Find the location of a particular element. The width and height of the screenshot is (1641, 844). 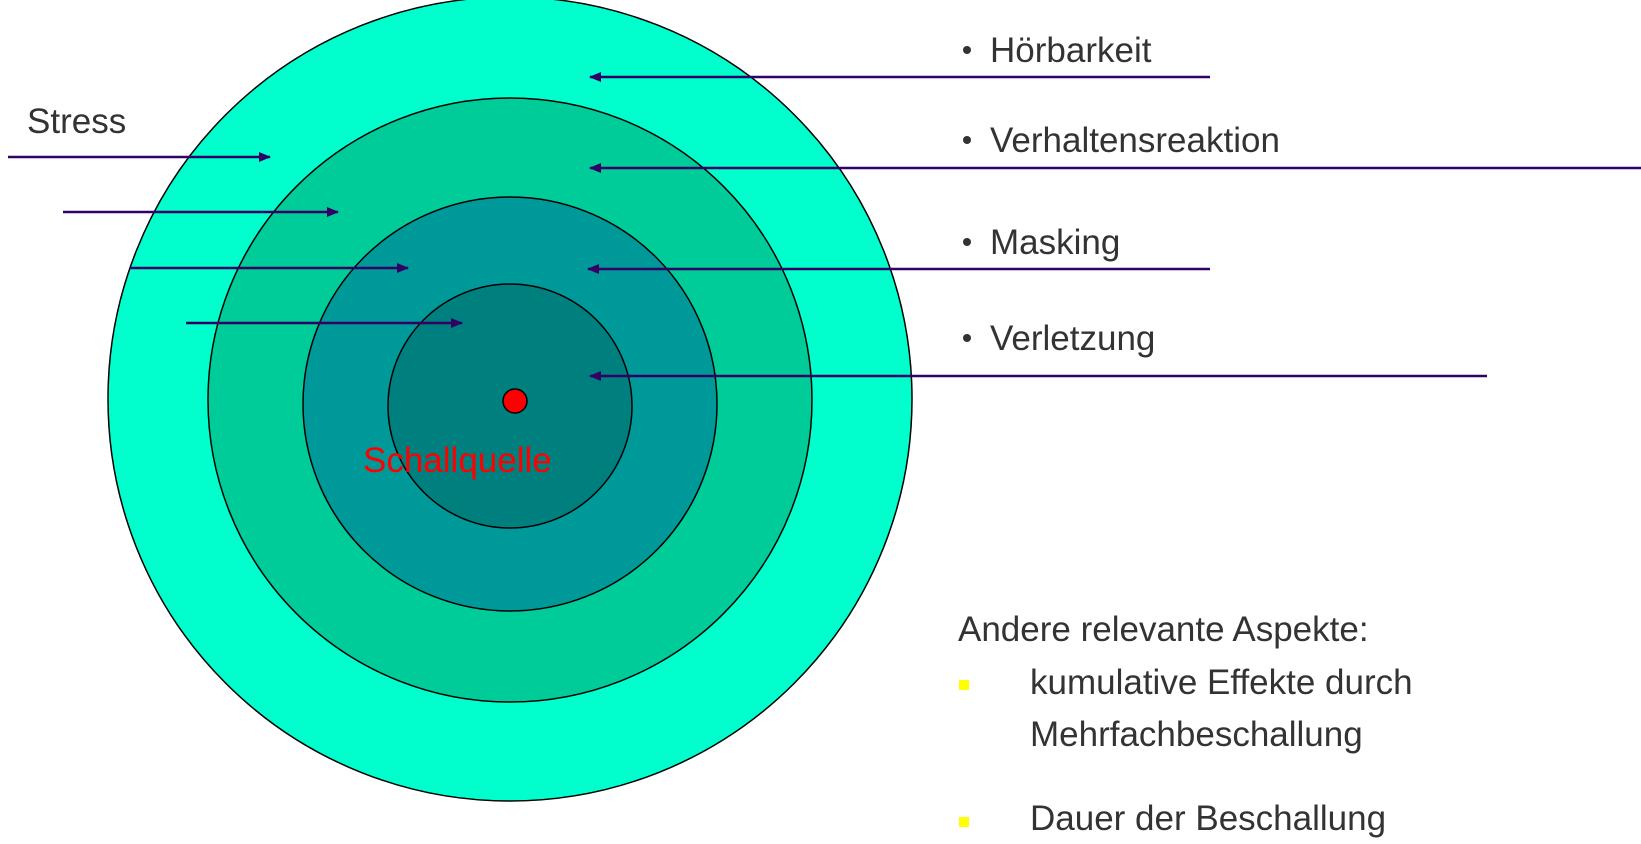

stress-label: Stress is located at coordinates (76, 121).